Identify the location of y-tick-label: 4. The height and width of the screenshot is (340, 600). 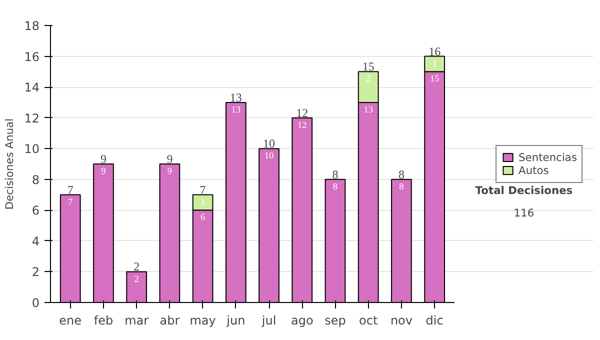
(36, 241).